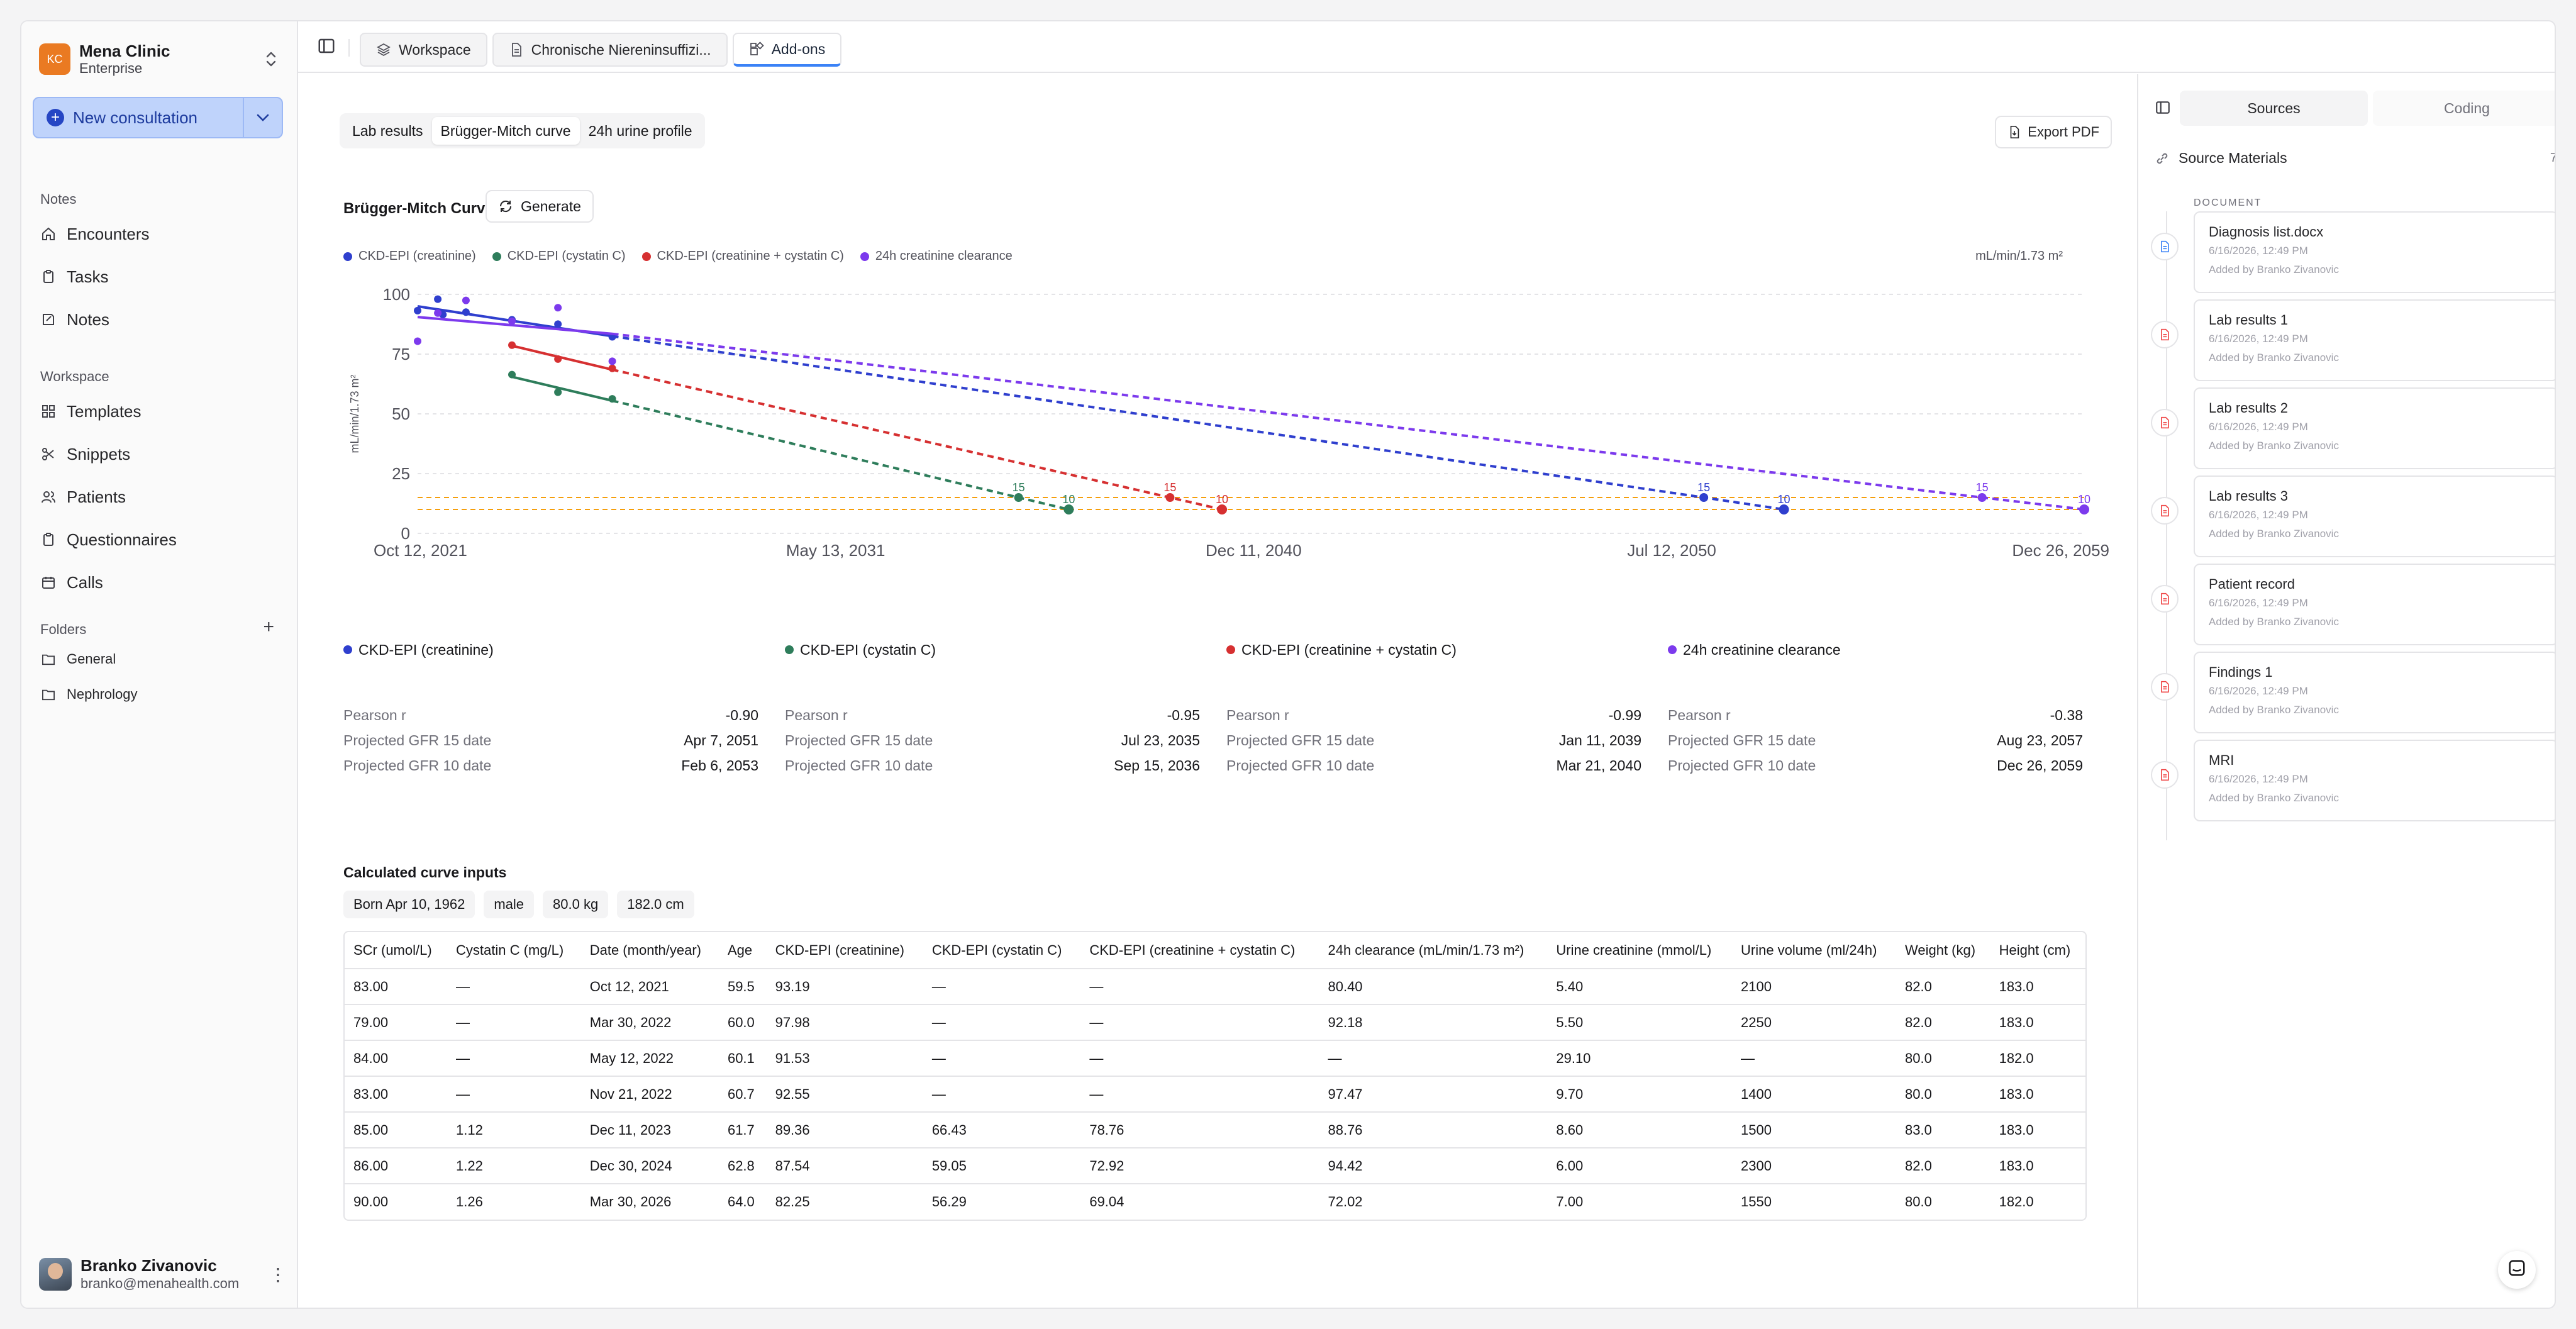  I want to click on table-cell: Mar 30, 2022, so click(649, 1023).